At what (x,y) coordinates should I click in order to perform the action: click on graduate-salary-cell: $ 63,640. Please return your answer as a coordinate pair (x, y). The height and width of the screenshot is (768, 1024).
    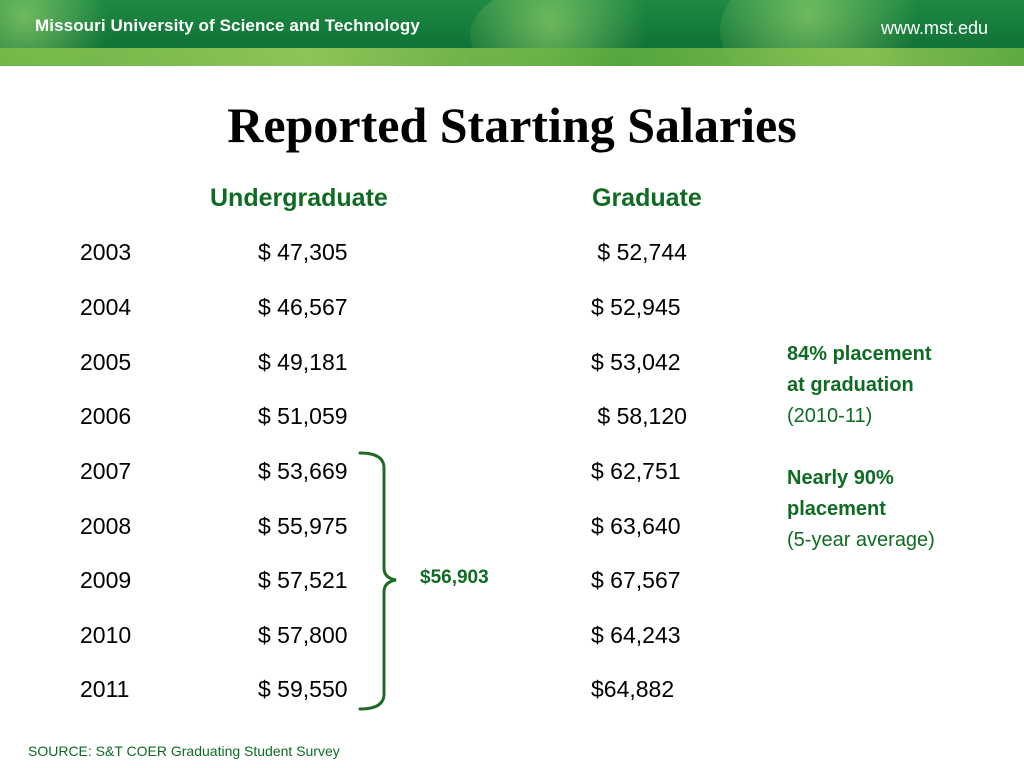
    Looking at the image, I should click on (636, 526).